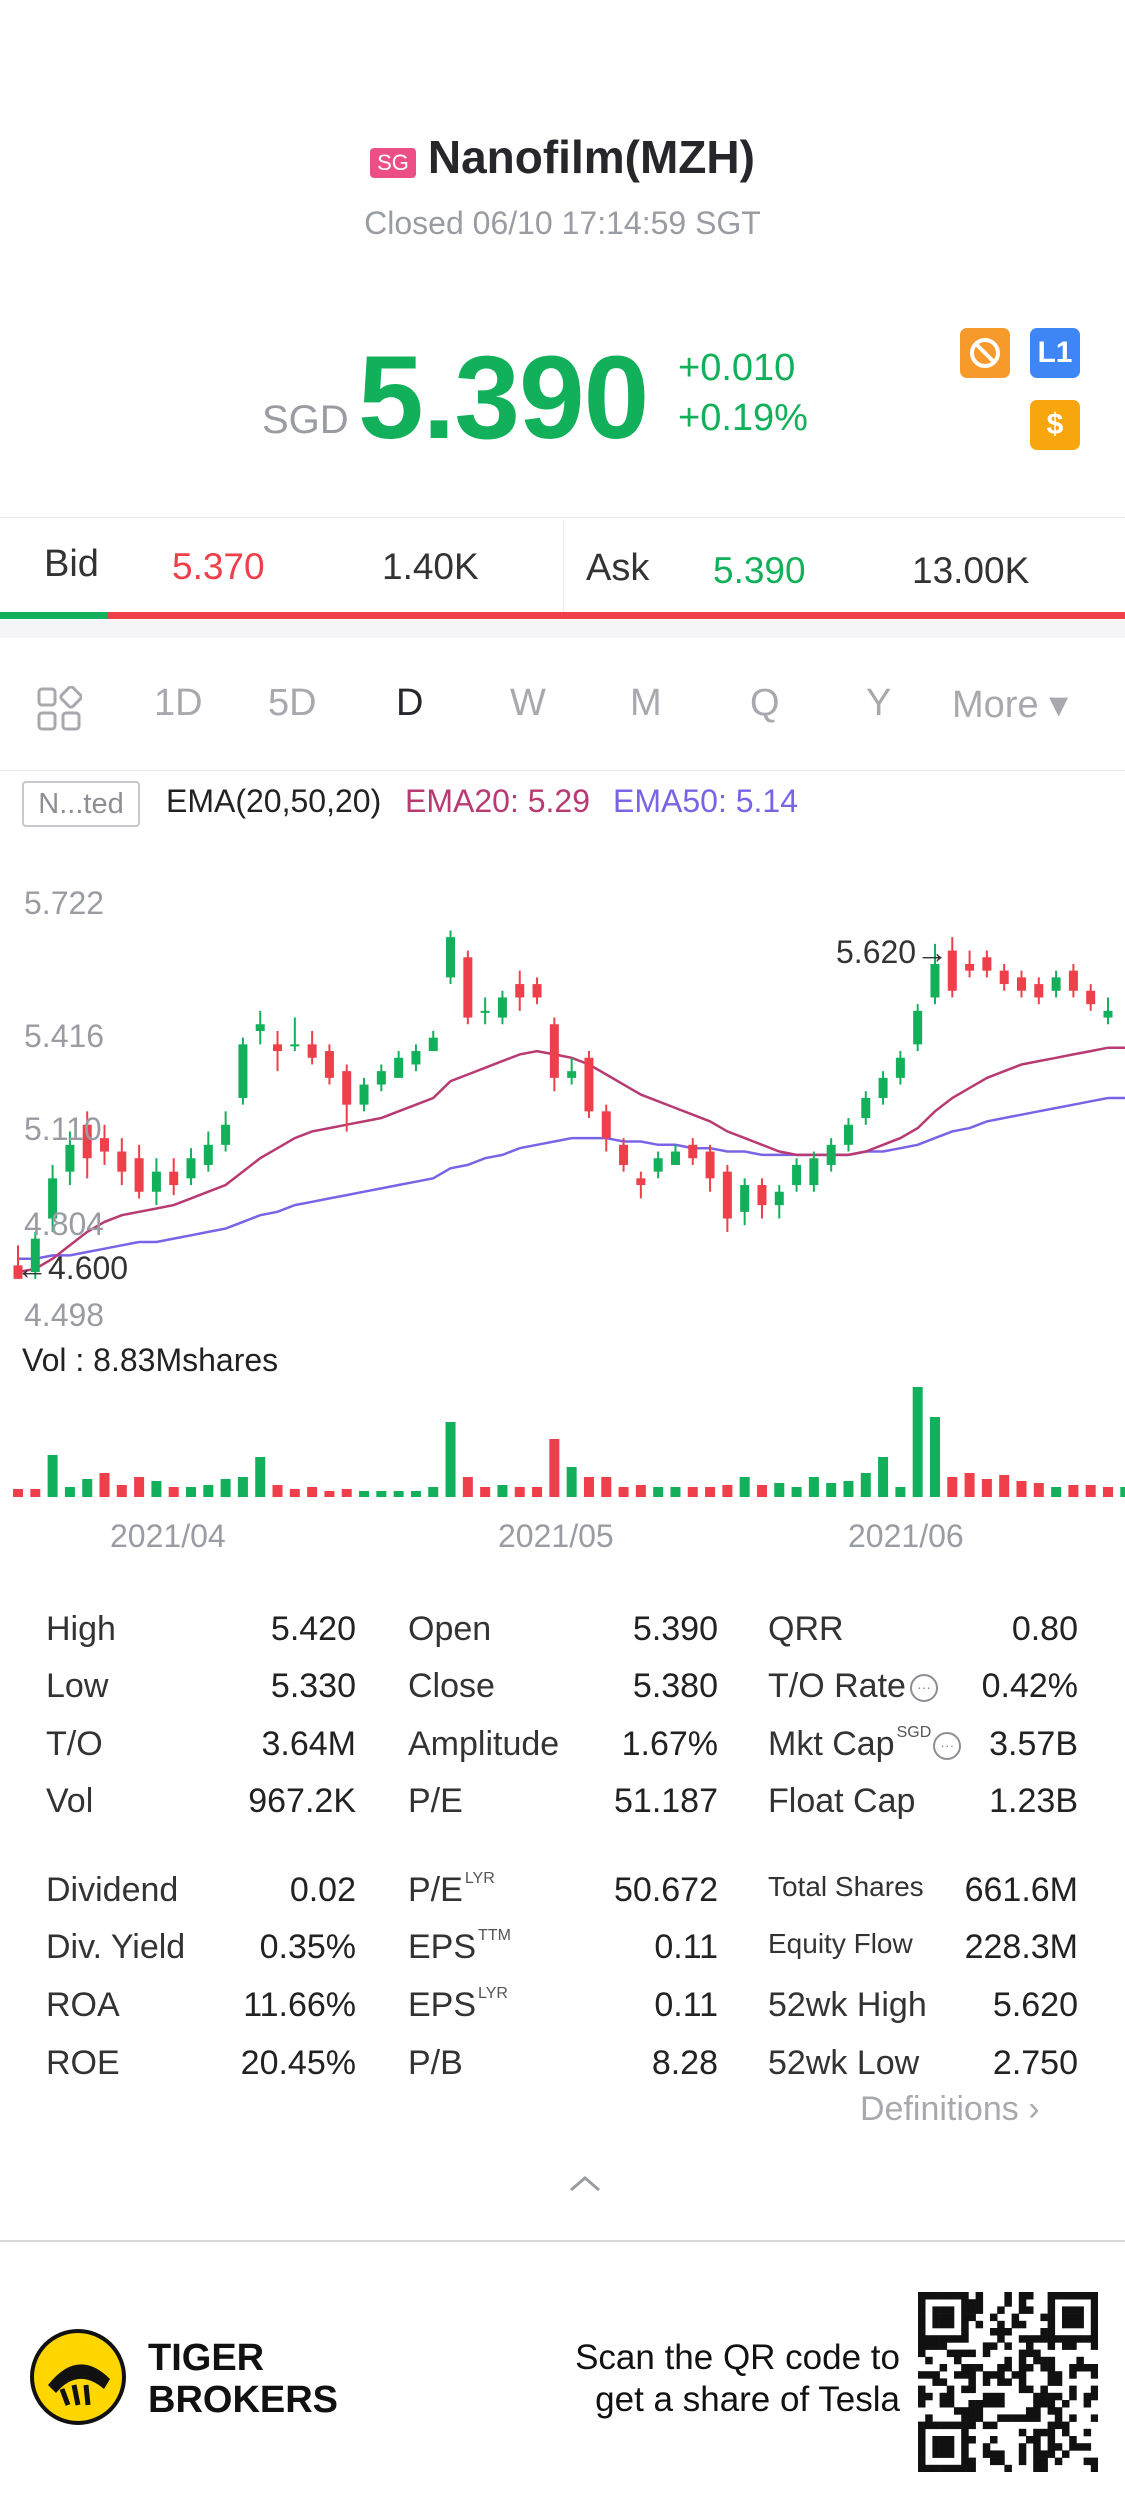 The width and height of the screenshot is (1125, 2499). Describe the element at coordinates (737, 2357) in the screenshot. I see `promo-text: Scan the QR code to` at that location.